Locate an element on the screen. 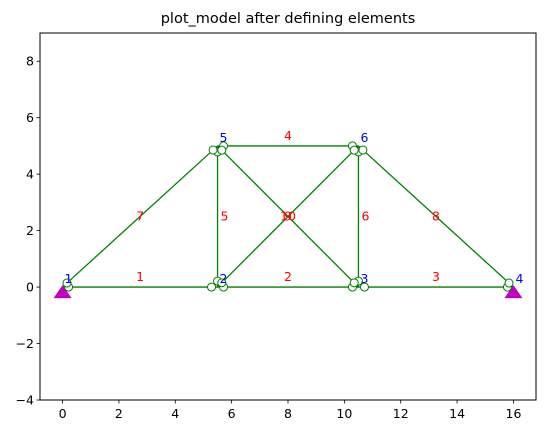 The width and height of the screenshot is (546, 435). y-tick-label: 0 is located at coordinates (30, 287).